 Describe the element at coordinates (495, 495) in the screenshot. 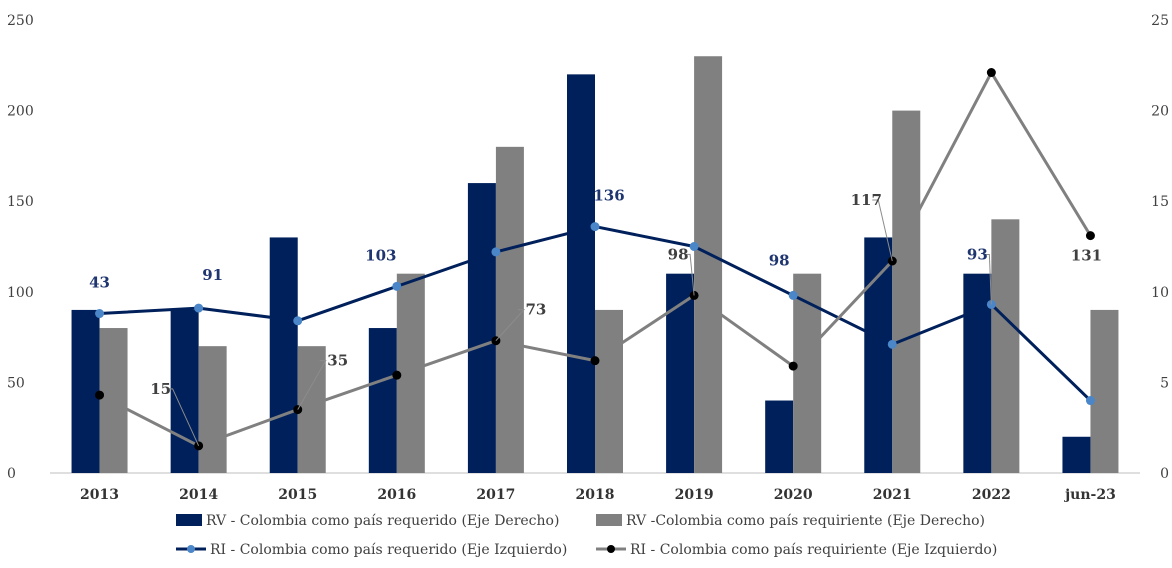

I see `x-axis-tick: 2017` at that location.